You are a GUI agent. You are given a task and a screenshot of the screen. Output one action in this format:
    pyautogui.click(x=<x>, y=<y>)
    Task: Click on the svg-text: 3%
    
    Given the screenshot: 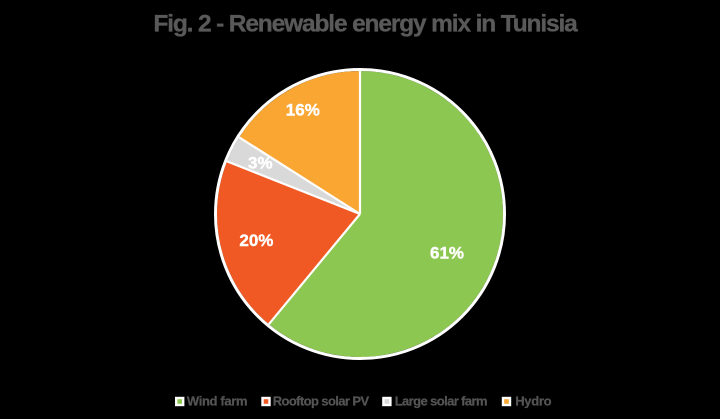 What is the action you would take?
    pyautogui.click(x=260, y=162)
    